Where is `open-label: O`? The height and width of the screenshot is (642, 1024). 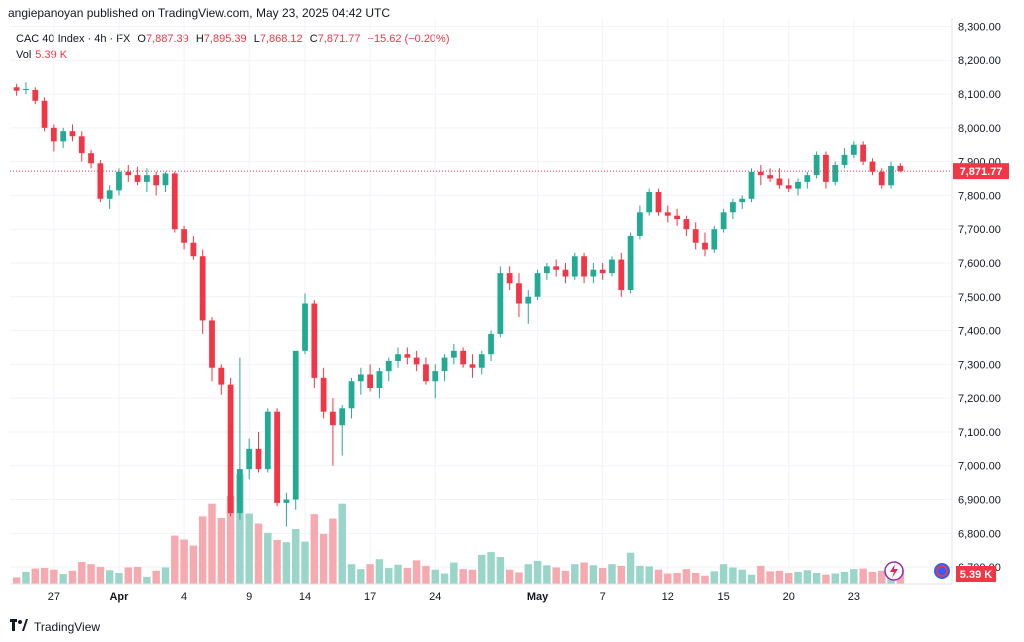
open-label: O is located at coordinates (141, 39).